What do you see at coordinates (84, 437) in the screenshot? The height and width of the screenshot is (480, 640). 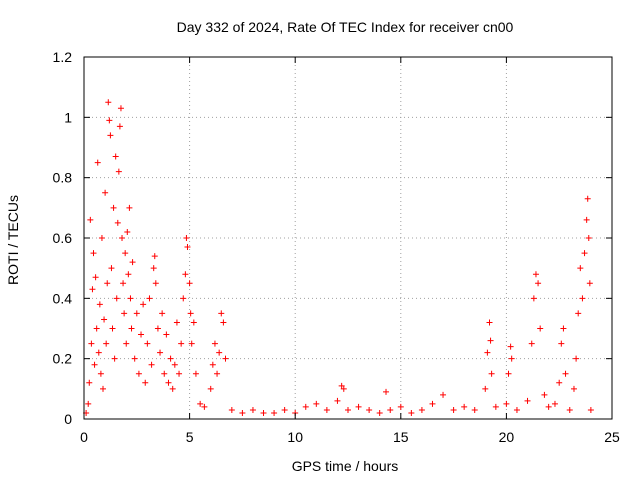 I see `x-tick-label: 0` at bounding box center [84, 437].